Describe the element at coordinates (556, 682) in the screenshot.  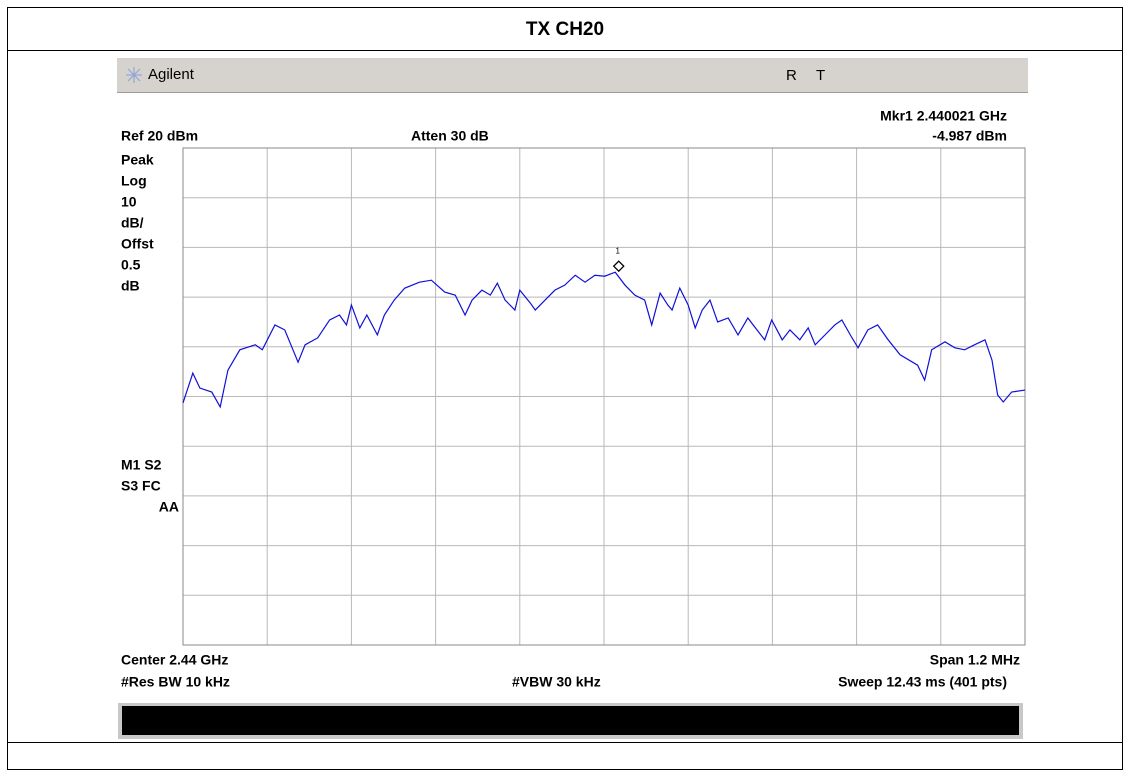
I see `vbw: #VBW 30 kHz` at that location.